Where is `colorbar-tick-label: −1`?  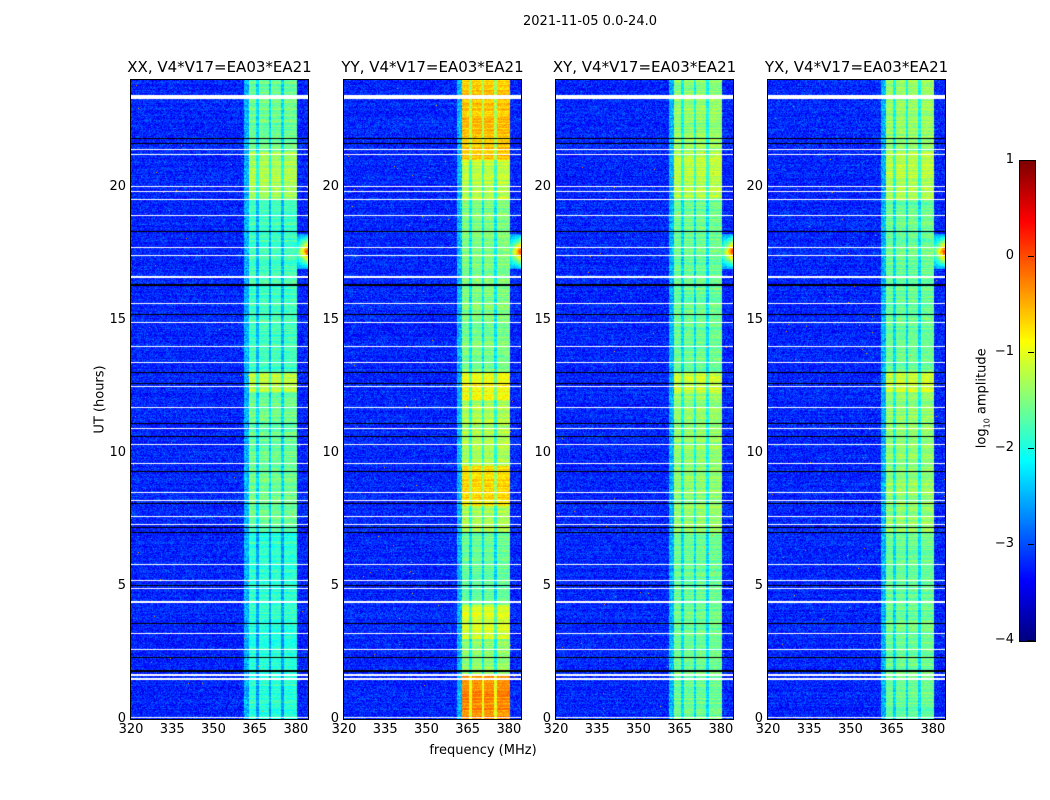
colorbar-tick-label: −1 is located at coordinates (1004, 351).